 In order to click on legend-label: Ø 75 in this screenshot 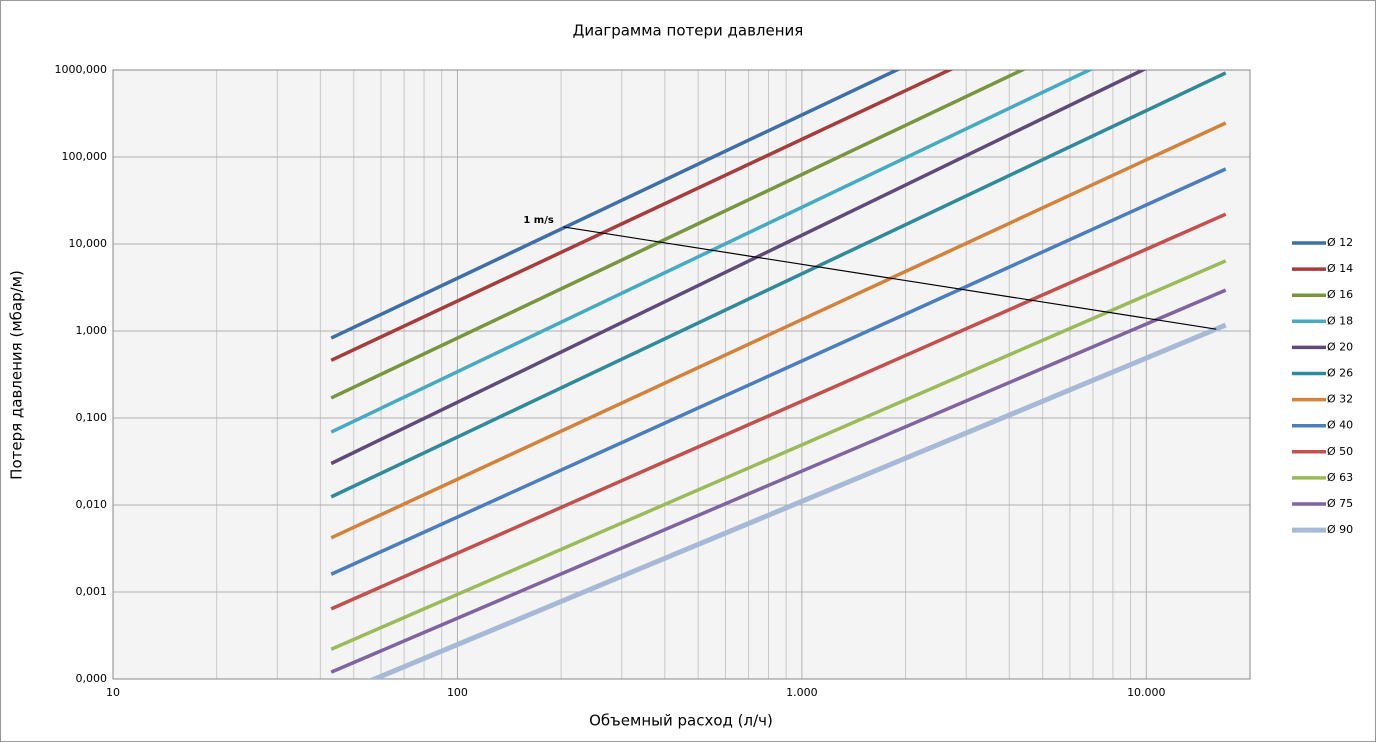, I will do `click(1340, 503)`.